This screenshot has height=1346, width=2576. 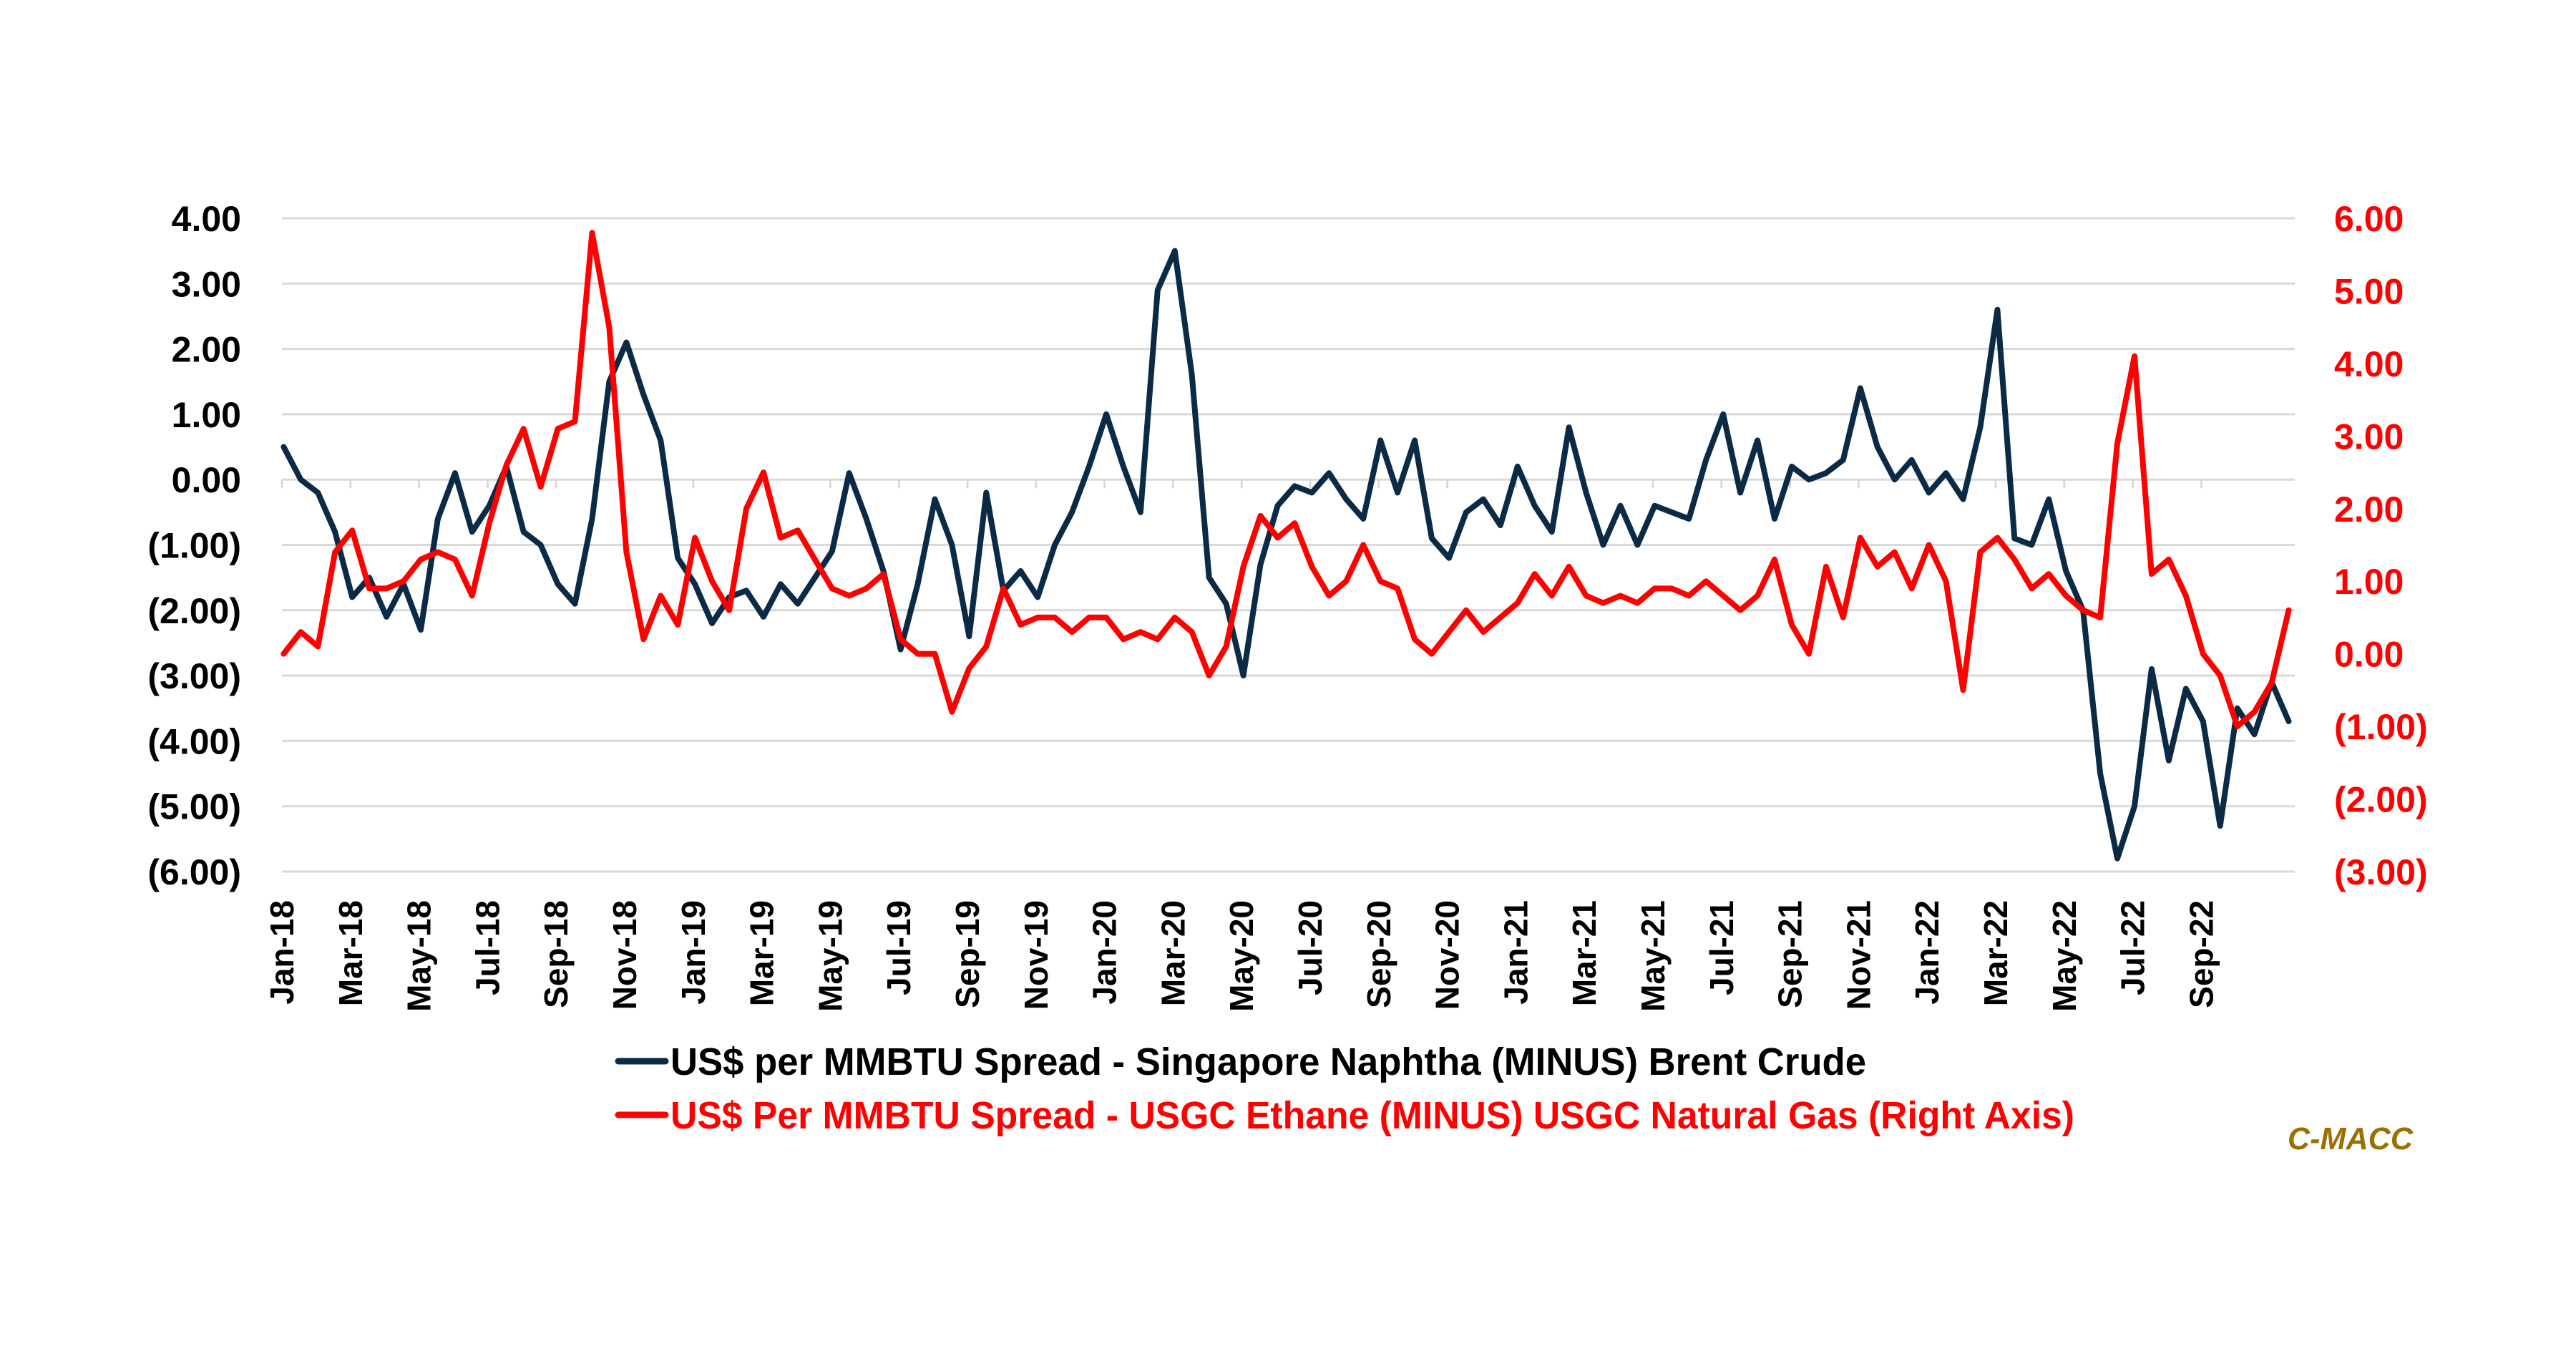 I want to click on x-axis-tick-label: Nov-19, so click(x=1036, y=955).